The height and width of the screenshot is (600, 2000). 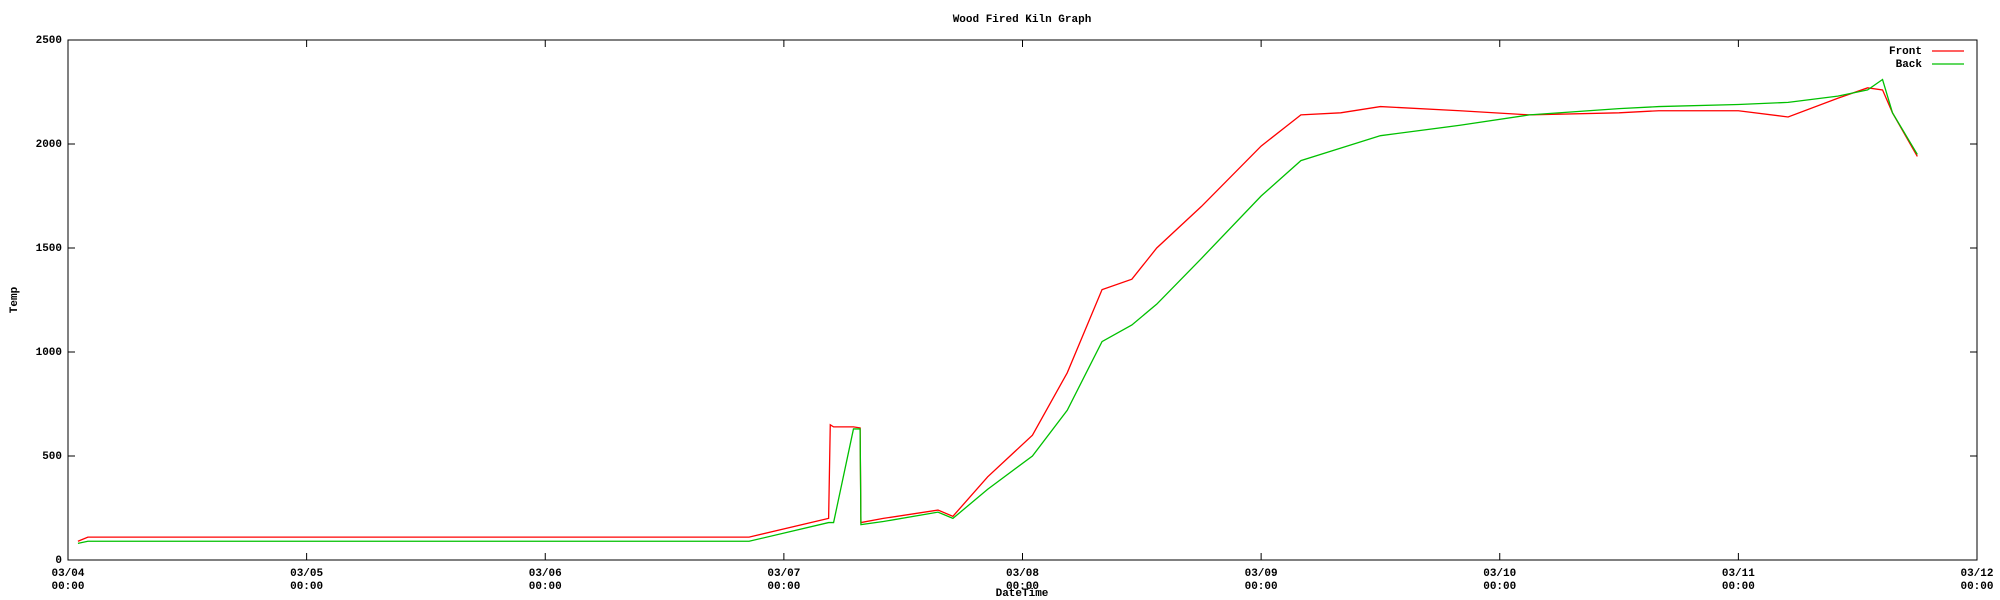 What do you see at coordinates (306, 580) in the screenshot?
I see `x-tick-label: 03/05 00:00` at bounding box center [306, 580].